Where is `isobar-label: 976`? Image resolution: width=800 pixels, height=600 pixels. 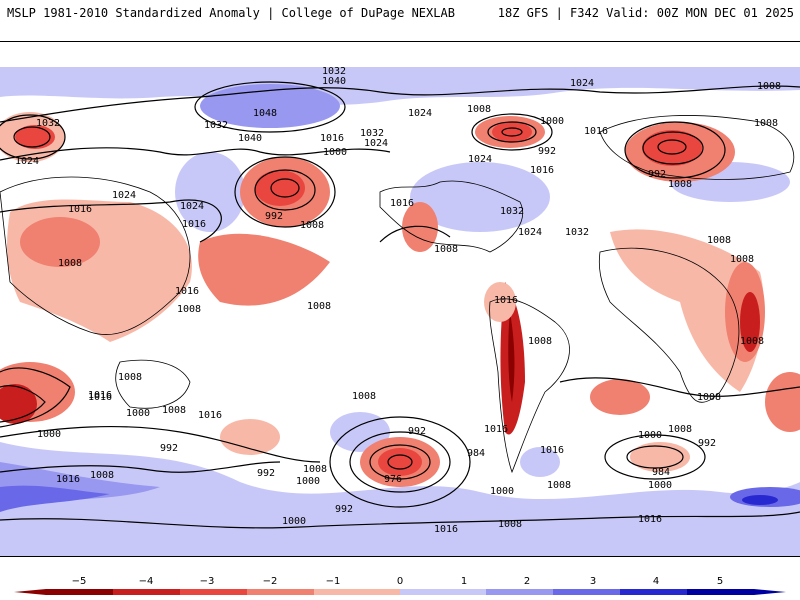 isobar-label: 976 is located at coordinates (393, 479).